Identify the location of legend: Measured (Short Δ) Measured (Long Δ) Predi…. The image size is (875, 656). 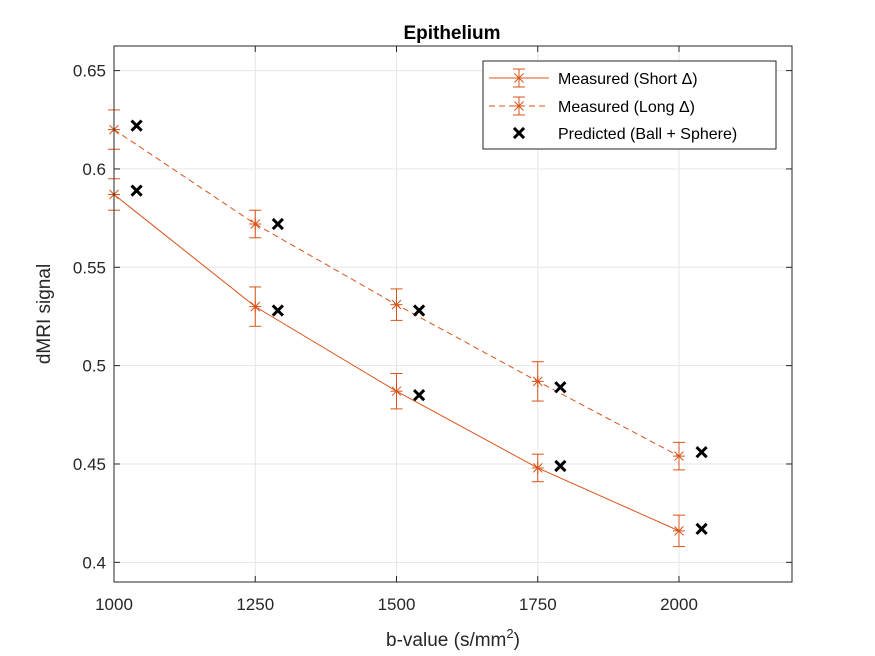
(629, 105).